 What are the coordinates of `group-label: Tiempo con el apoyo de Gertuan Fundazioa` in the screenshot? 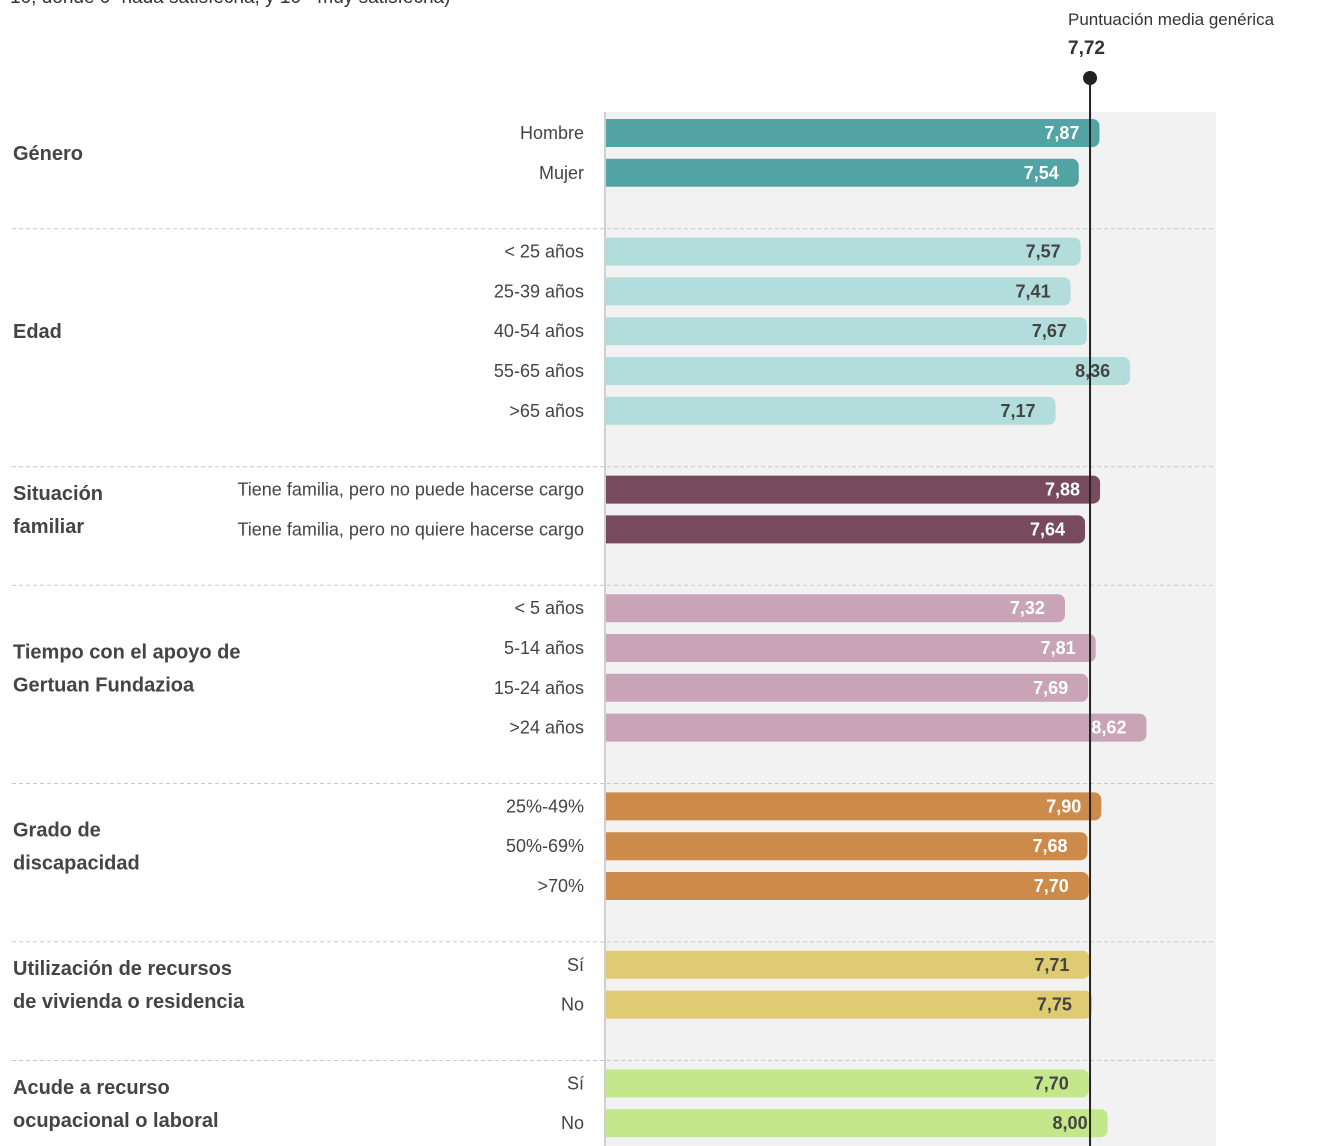 It's located at (126, 668).